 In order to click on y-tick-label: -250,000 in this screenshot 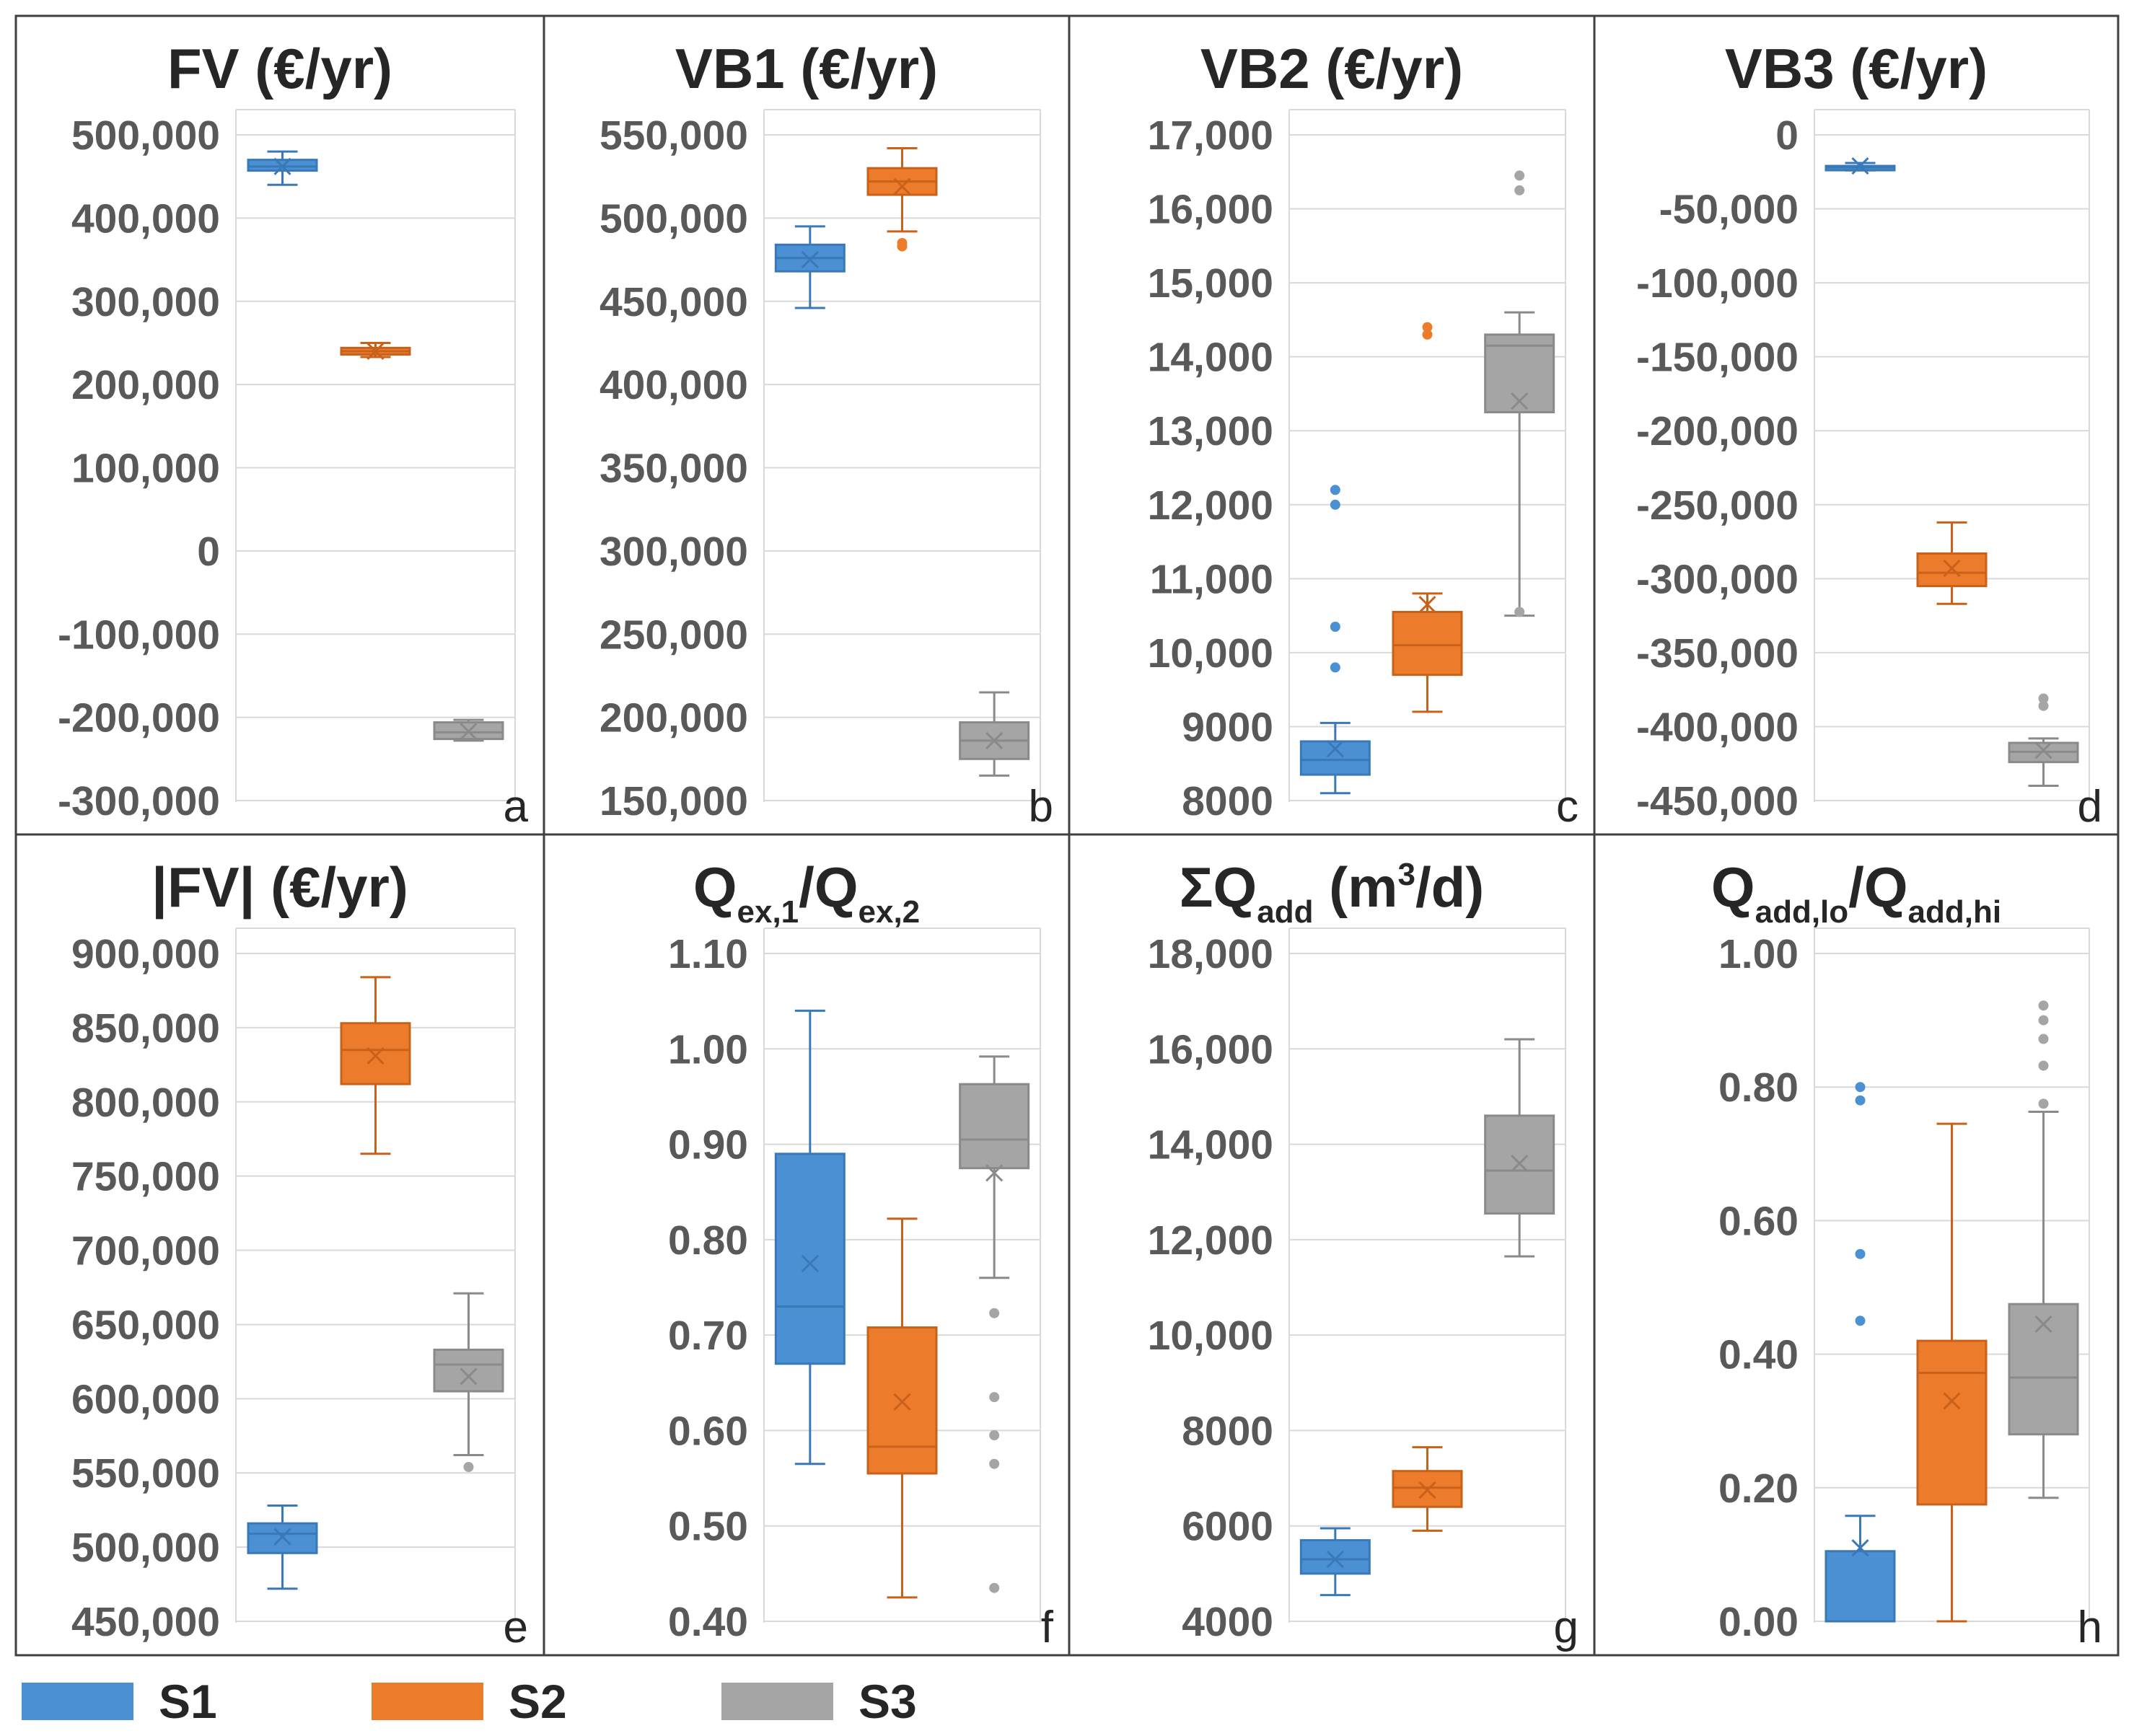, I will do `click(1717, 506)`.